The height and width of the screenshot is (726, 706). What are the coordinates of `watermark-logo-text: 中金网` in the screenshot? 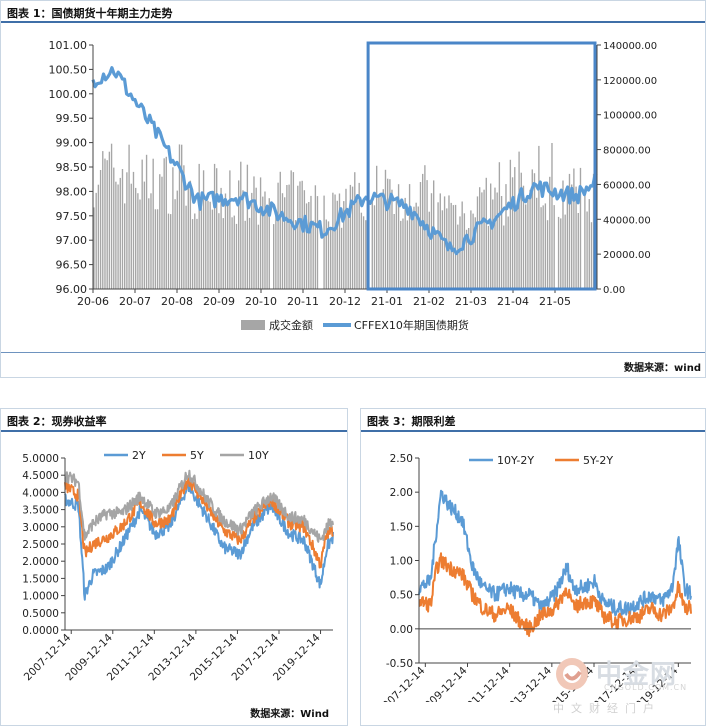 It's located at (637, 675).